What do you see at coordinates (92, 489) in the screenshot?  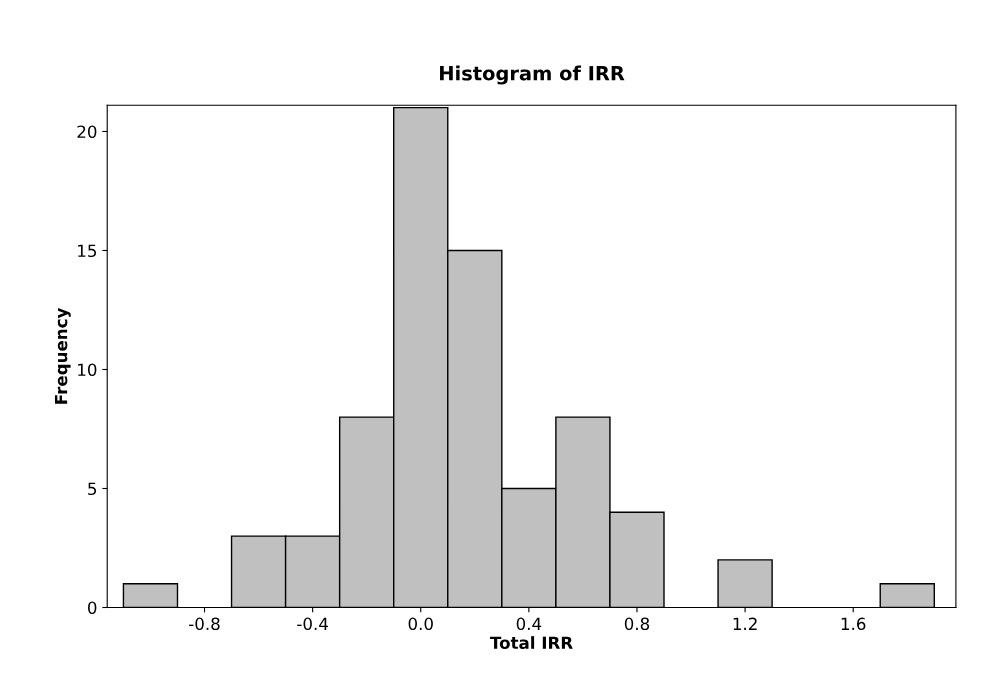 I see `y-tick-label: 5` at bounding box center [92, 489].